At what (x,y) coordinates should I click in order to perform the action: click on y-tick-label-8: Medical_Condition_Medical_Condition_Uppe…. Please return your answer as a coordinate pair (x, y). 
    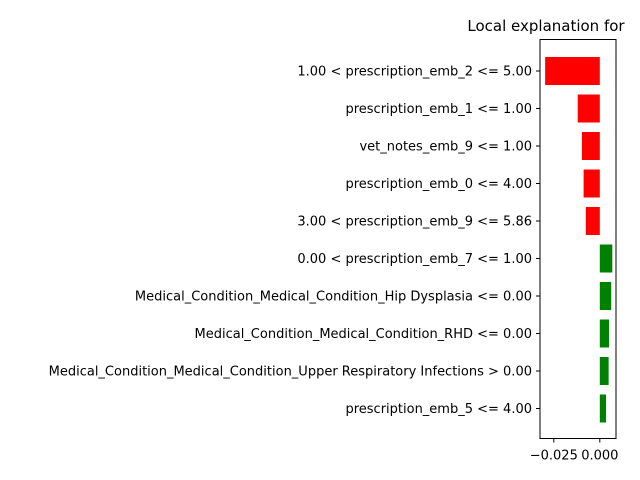
    Looking at the image, I should click on (290, 372).